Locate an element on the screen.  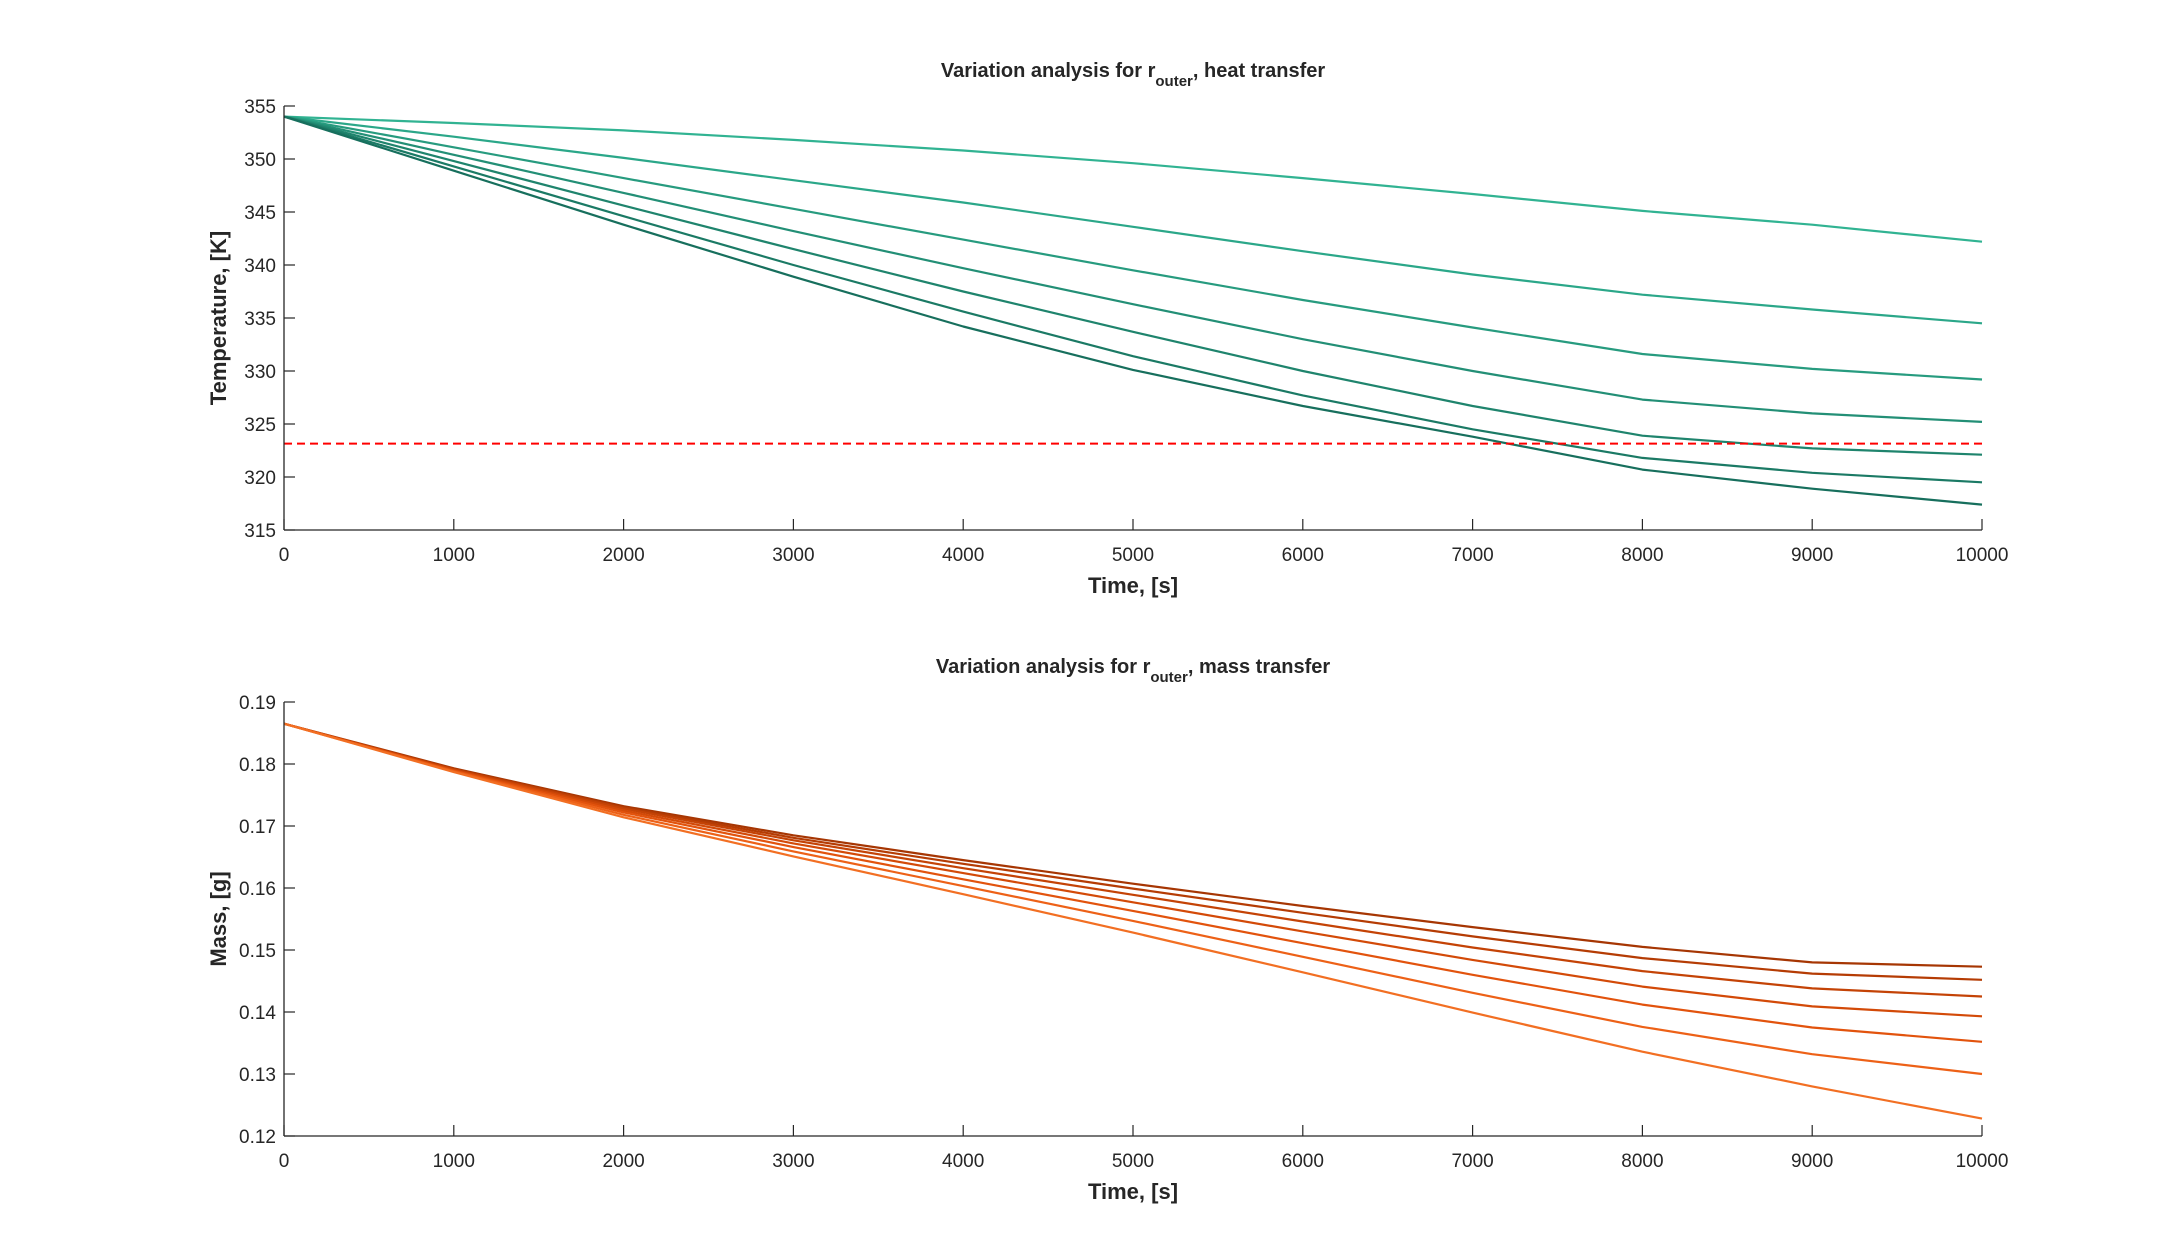
y-tick-label: 330 is located at coordinates (260, 372).